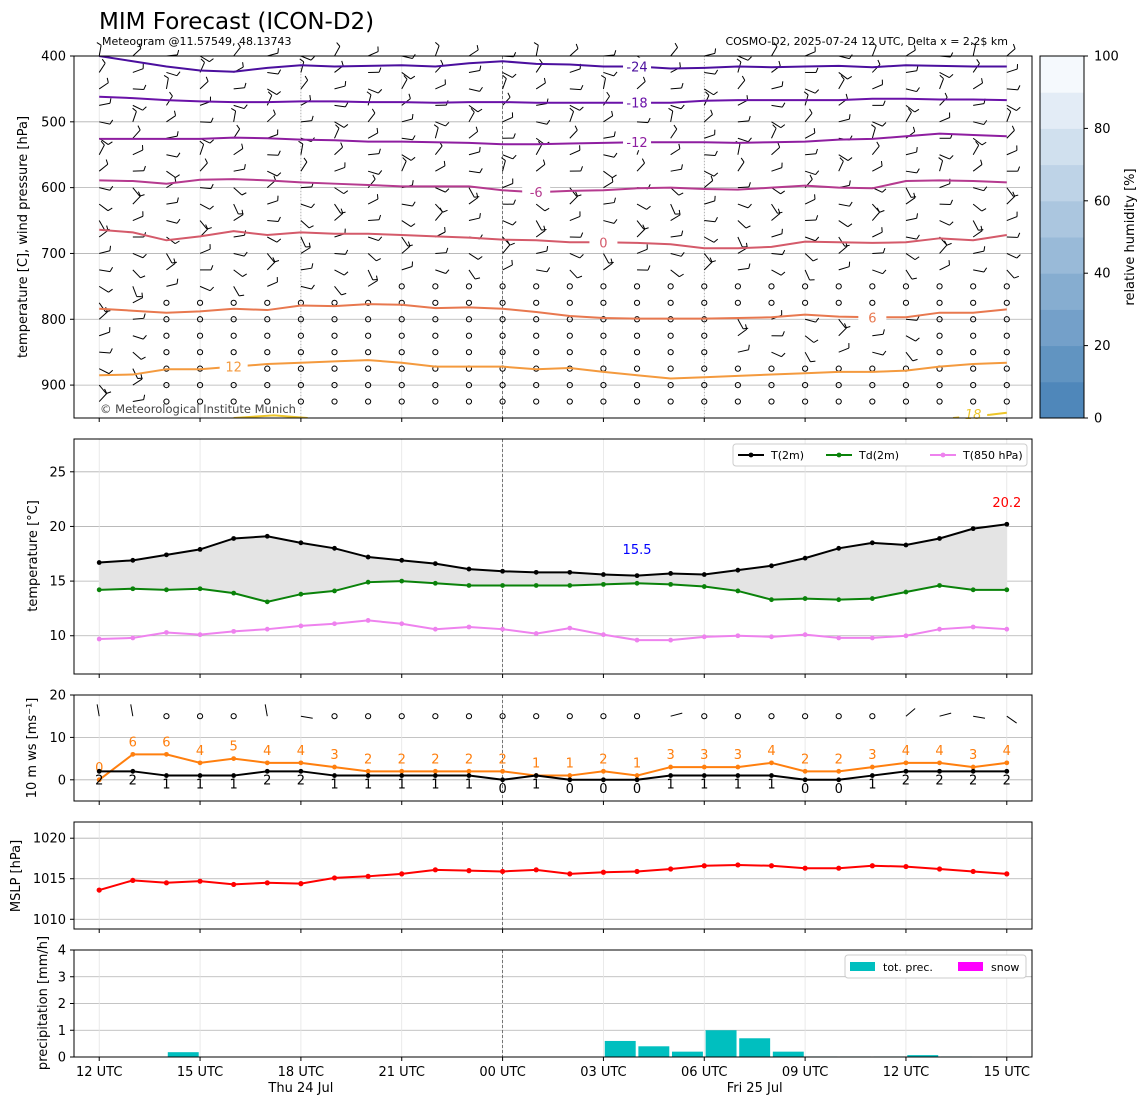 This screenshot has height=1105, width=1148. Describe the element at coordinates (704, 1072) in the screenshot. I see `x-tick-label: 06 UTC` at that location.